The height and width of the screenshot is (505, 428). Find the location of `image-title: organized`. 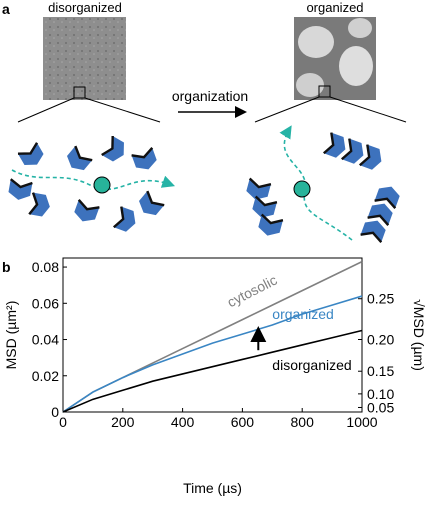

image-title: organized is located at coordinates (334, 7).